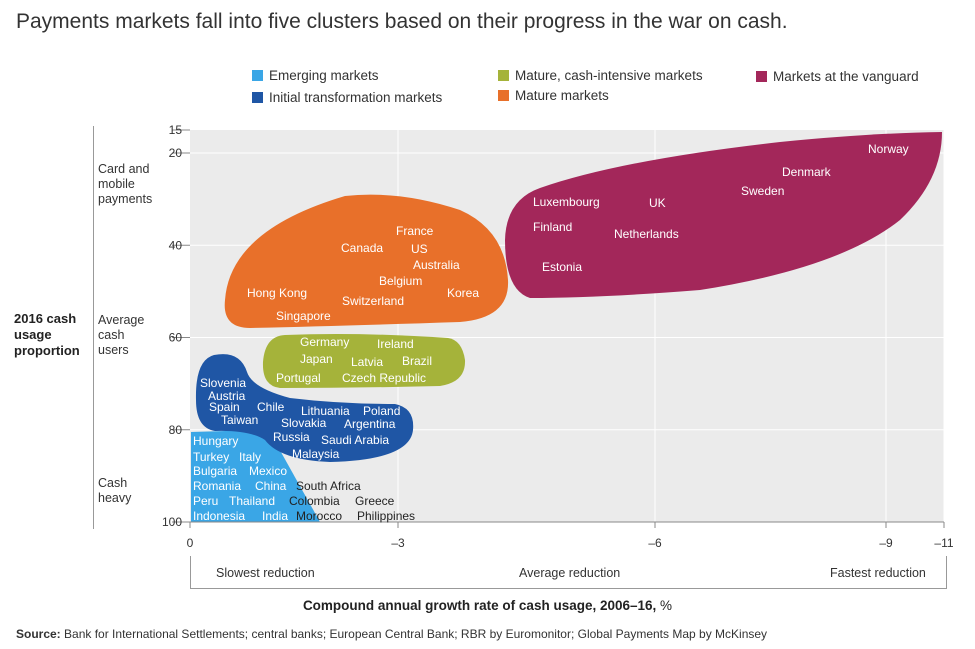 This screenshot has height=649, width=975. What do you see at coordinates (303, 316) in the screenshot?
I see `market-label-singapore: Singapore` at bounding box center [303, 316].